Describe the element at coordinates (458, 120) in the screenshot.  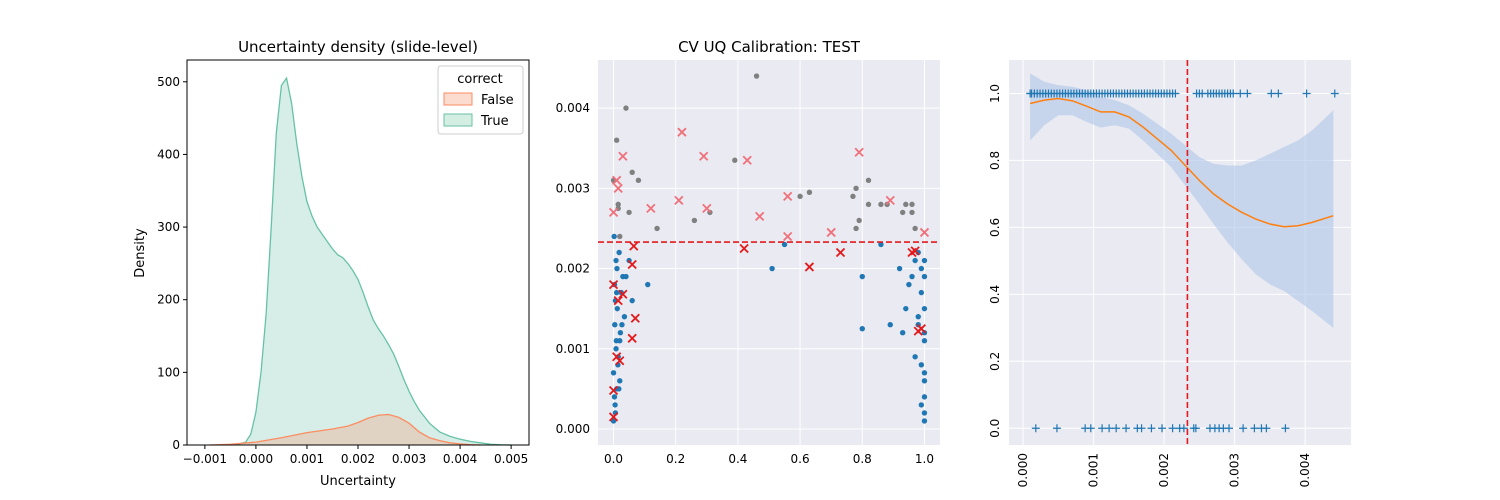
I see `legend-swatch-true` at that location.